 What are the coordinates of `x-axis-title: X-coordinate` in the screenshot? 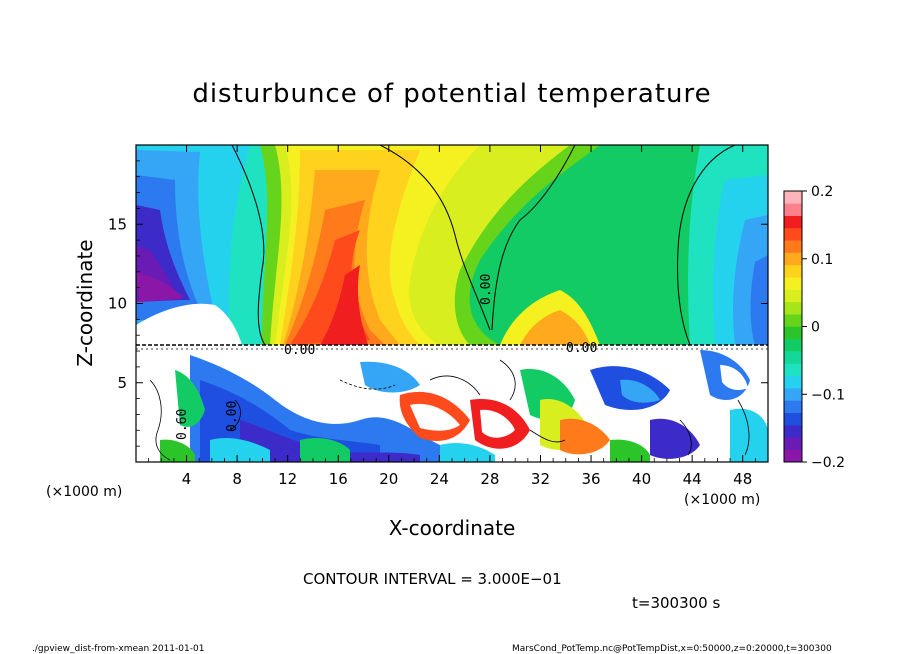 It's located at (452, 528).